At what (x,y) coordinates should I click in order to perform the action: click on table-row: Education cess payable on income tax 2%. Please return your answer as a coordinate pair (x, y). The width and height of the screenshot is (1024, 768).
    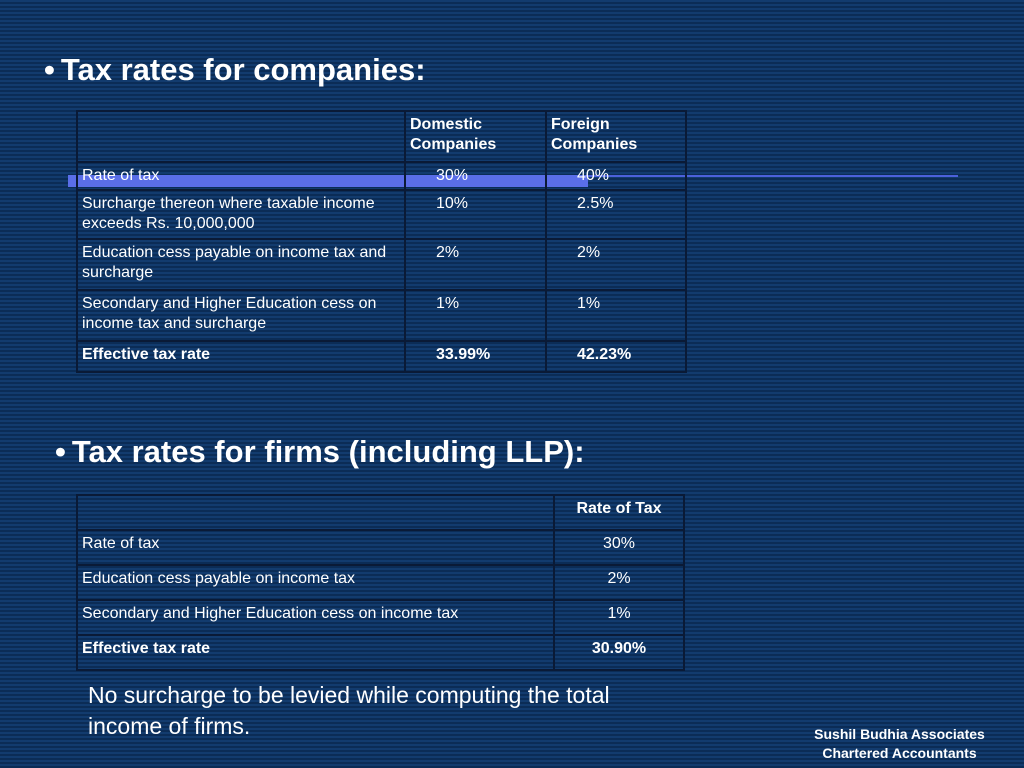
    Looking at the image, I should click on (380, 582).